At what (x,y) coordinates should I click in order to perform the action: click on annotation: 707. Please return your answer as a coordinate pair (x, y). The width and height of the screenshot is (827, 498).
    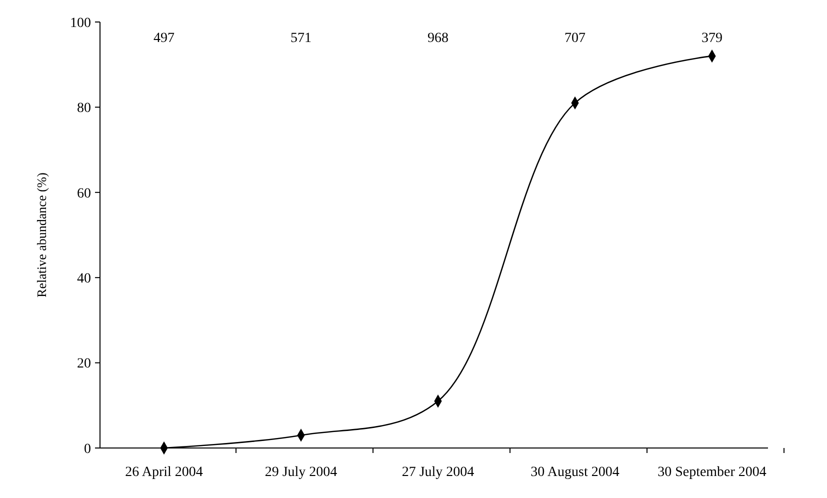
    Looking at the image, I should click on (575, 38).